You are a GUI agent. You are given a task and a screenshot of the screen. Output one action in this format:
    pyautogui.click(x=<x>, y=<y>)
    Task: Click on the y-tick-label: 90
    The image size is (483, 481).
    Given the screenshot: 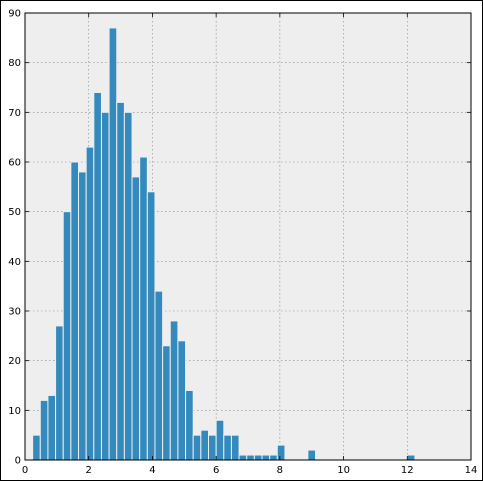 What is the action you would take?
    pyautogui.click(x=14, y=14)
    